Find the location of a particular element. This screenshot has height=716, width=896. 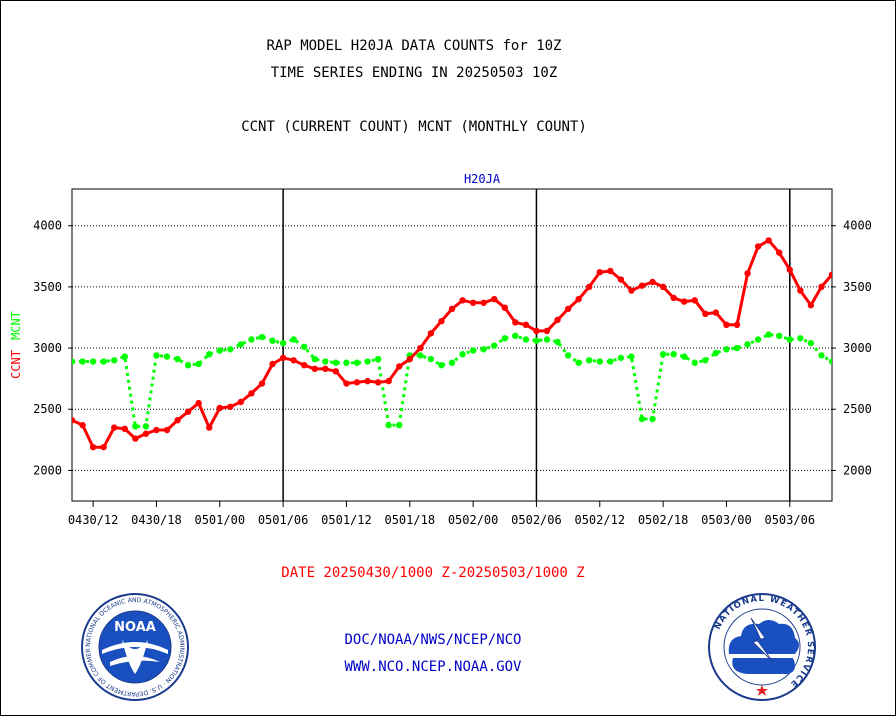

nws-logo: NATIONAL WEATHER SERVICE is located at coordinates (762, 647).